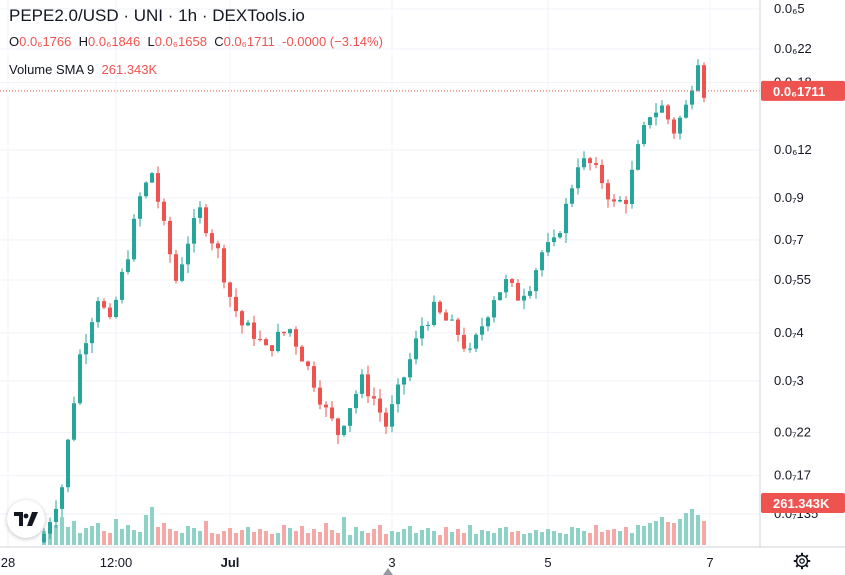  What do you see at coordinates (789, 197) in the screenshot?
I see `y-tick-label: 0.0₇9` at bounding box center [789, 197].